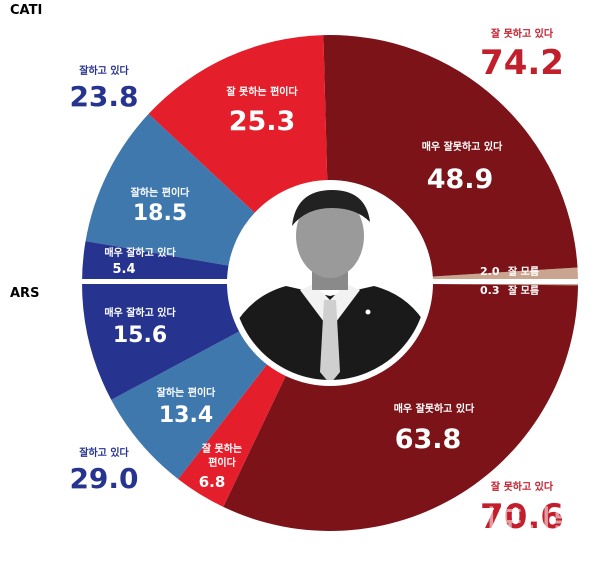 The height and width of the screenshot is (566, 600). Describe the element at coordinates (222, 462) in the screenshot. I see `ars-bad-text-line2: 편이다` at that location.